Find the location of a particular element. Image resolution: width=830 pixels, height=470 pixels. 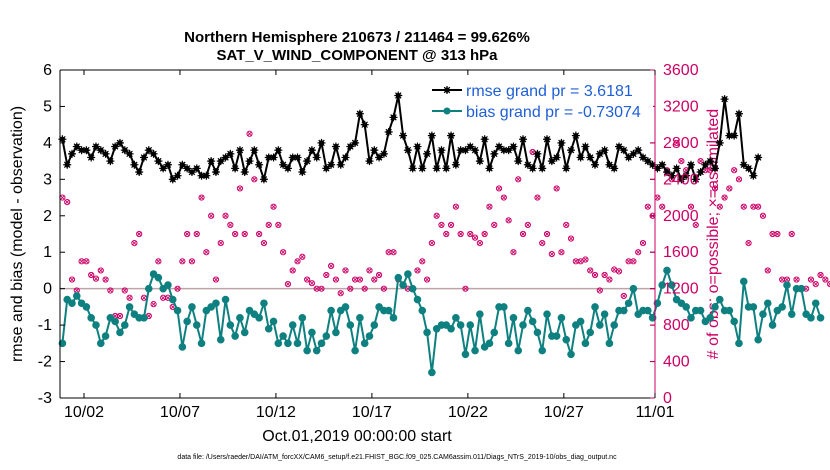

legend-rmse-label: rmse grand pr = 3.6181 is located at coordinates (549, 91).